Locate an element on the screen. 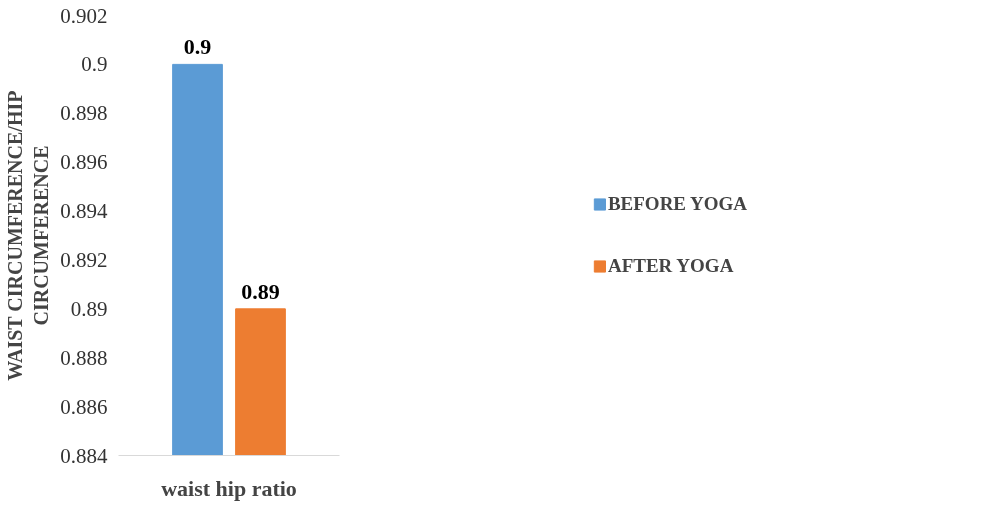 This screenshot has width=1005, height=507. y-tick-label: 0.9 is located at coordinates (94, 64).